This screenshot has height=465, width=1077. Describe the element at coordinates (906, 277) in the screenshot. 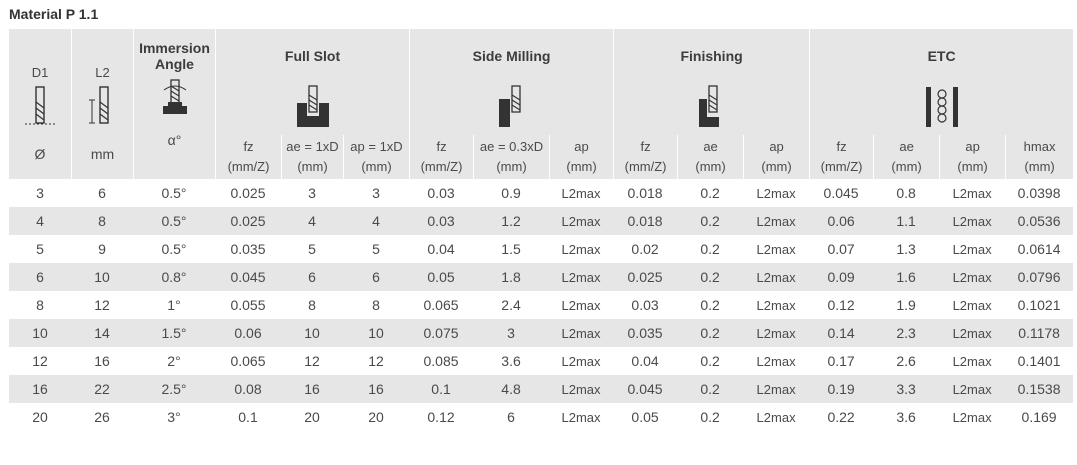

I see `table-cell: 1.6` at that location.